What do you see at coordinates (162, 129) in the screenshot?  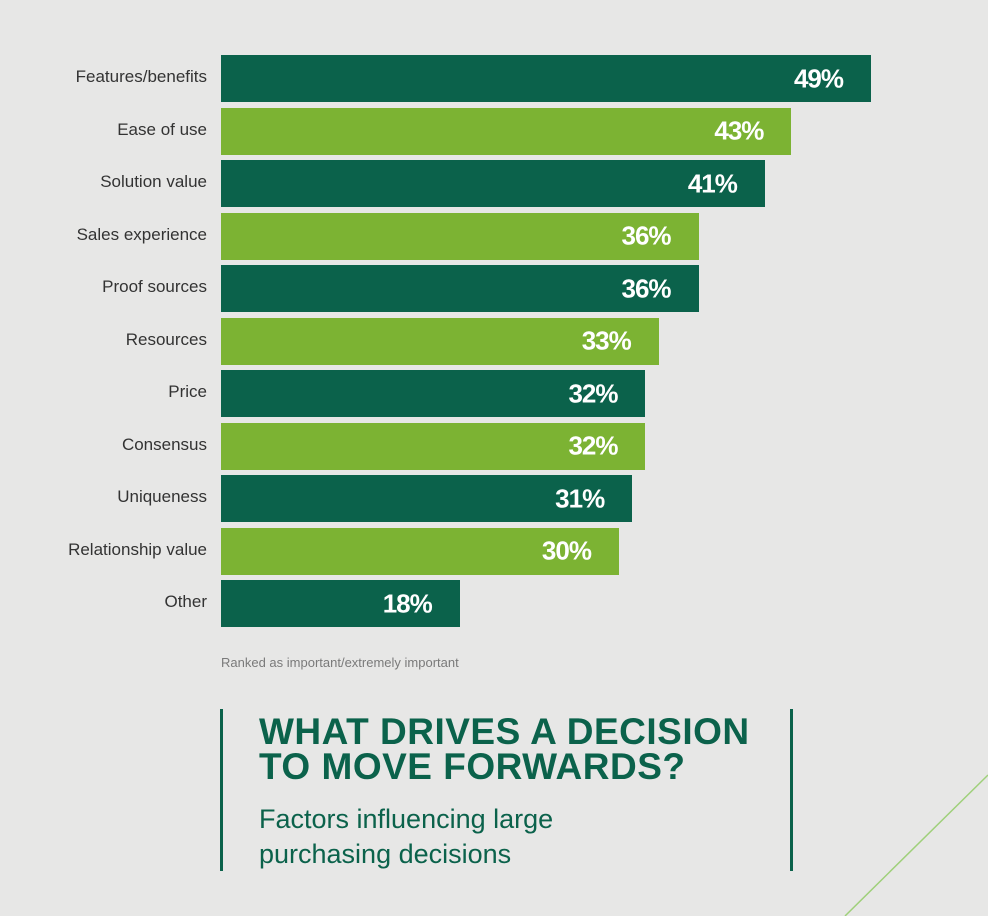 I see `category-label: Ease of use` at bounding box center [162, 129].